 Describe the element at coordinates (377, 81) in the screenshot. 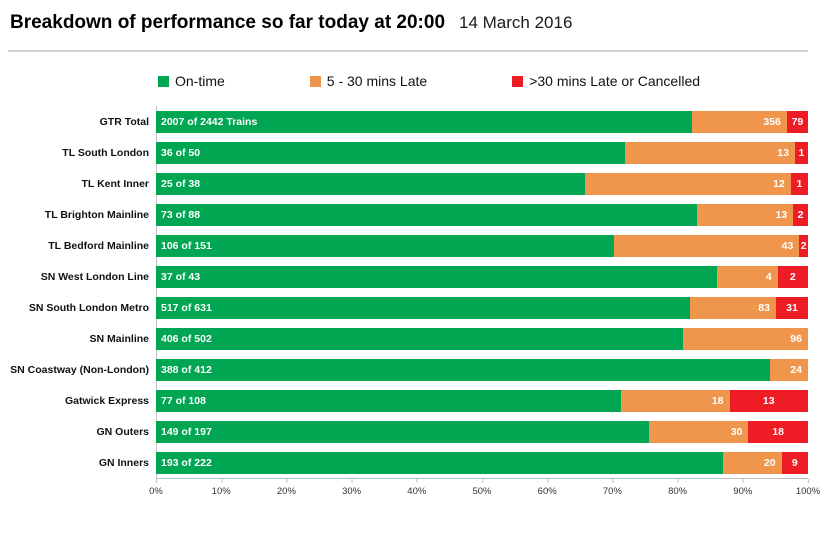

I see `legend-label: 5 - 30 mins Late` at that location.